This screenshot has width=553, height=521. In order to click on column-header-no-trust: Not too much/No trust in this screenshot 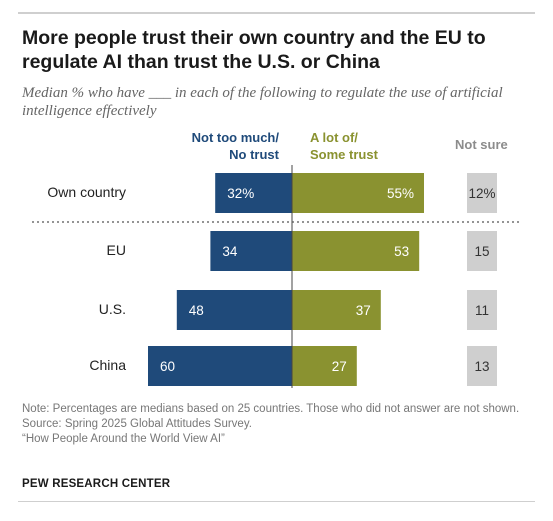, I will do `click(235, 146)`.